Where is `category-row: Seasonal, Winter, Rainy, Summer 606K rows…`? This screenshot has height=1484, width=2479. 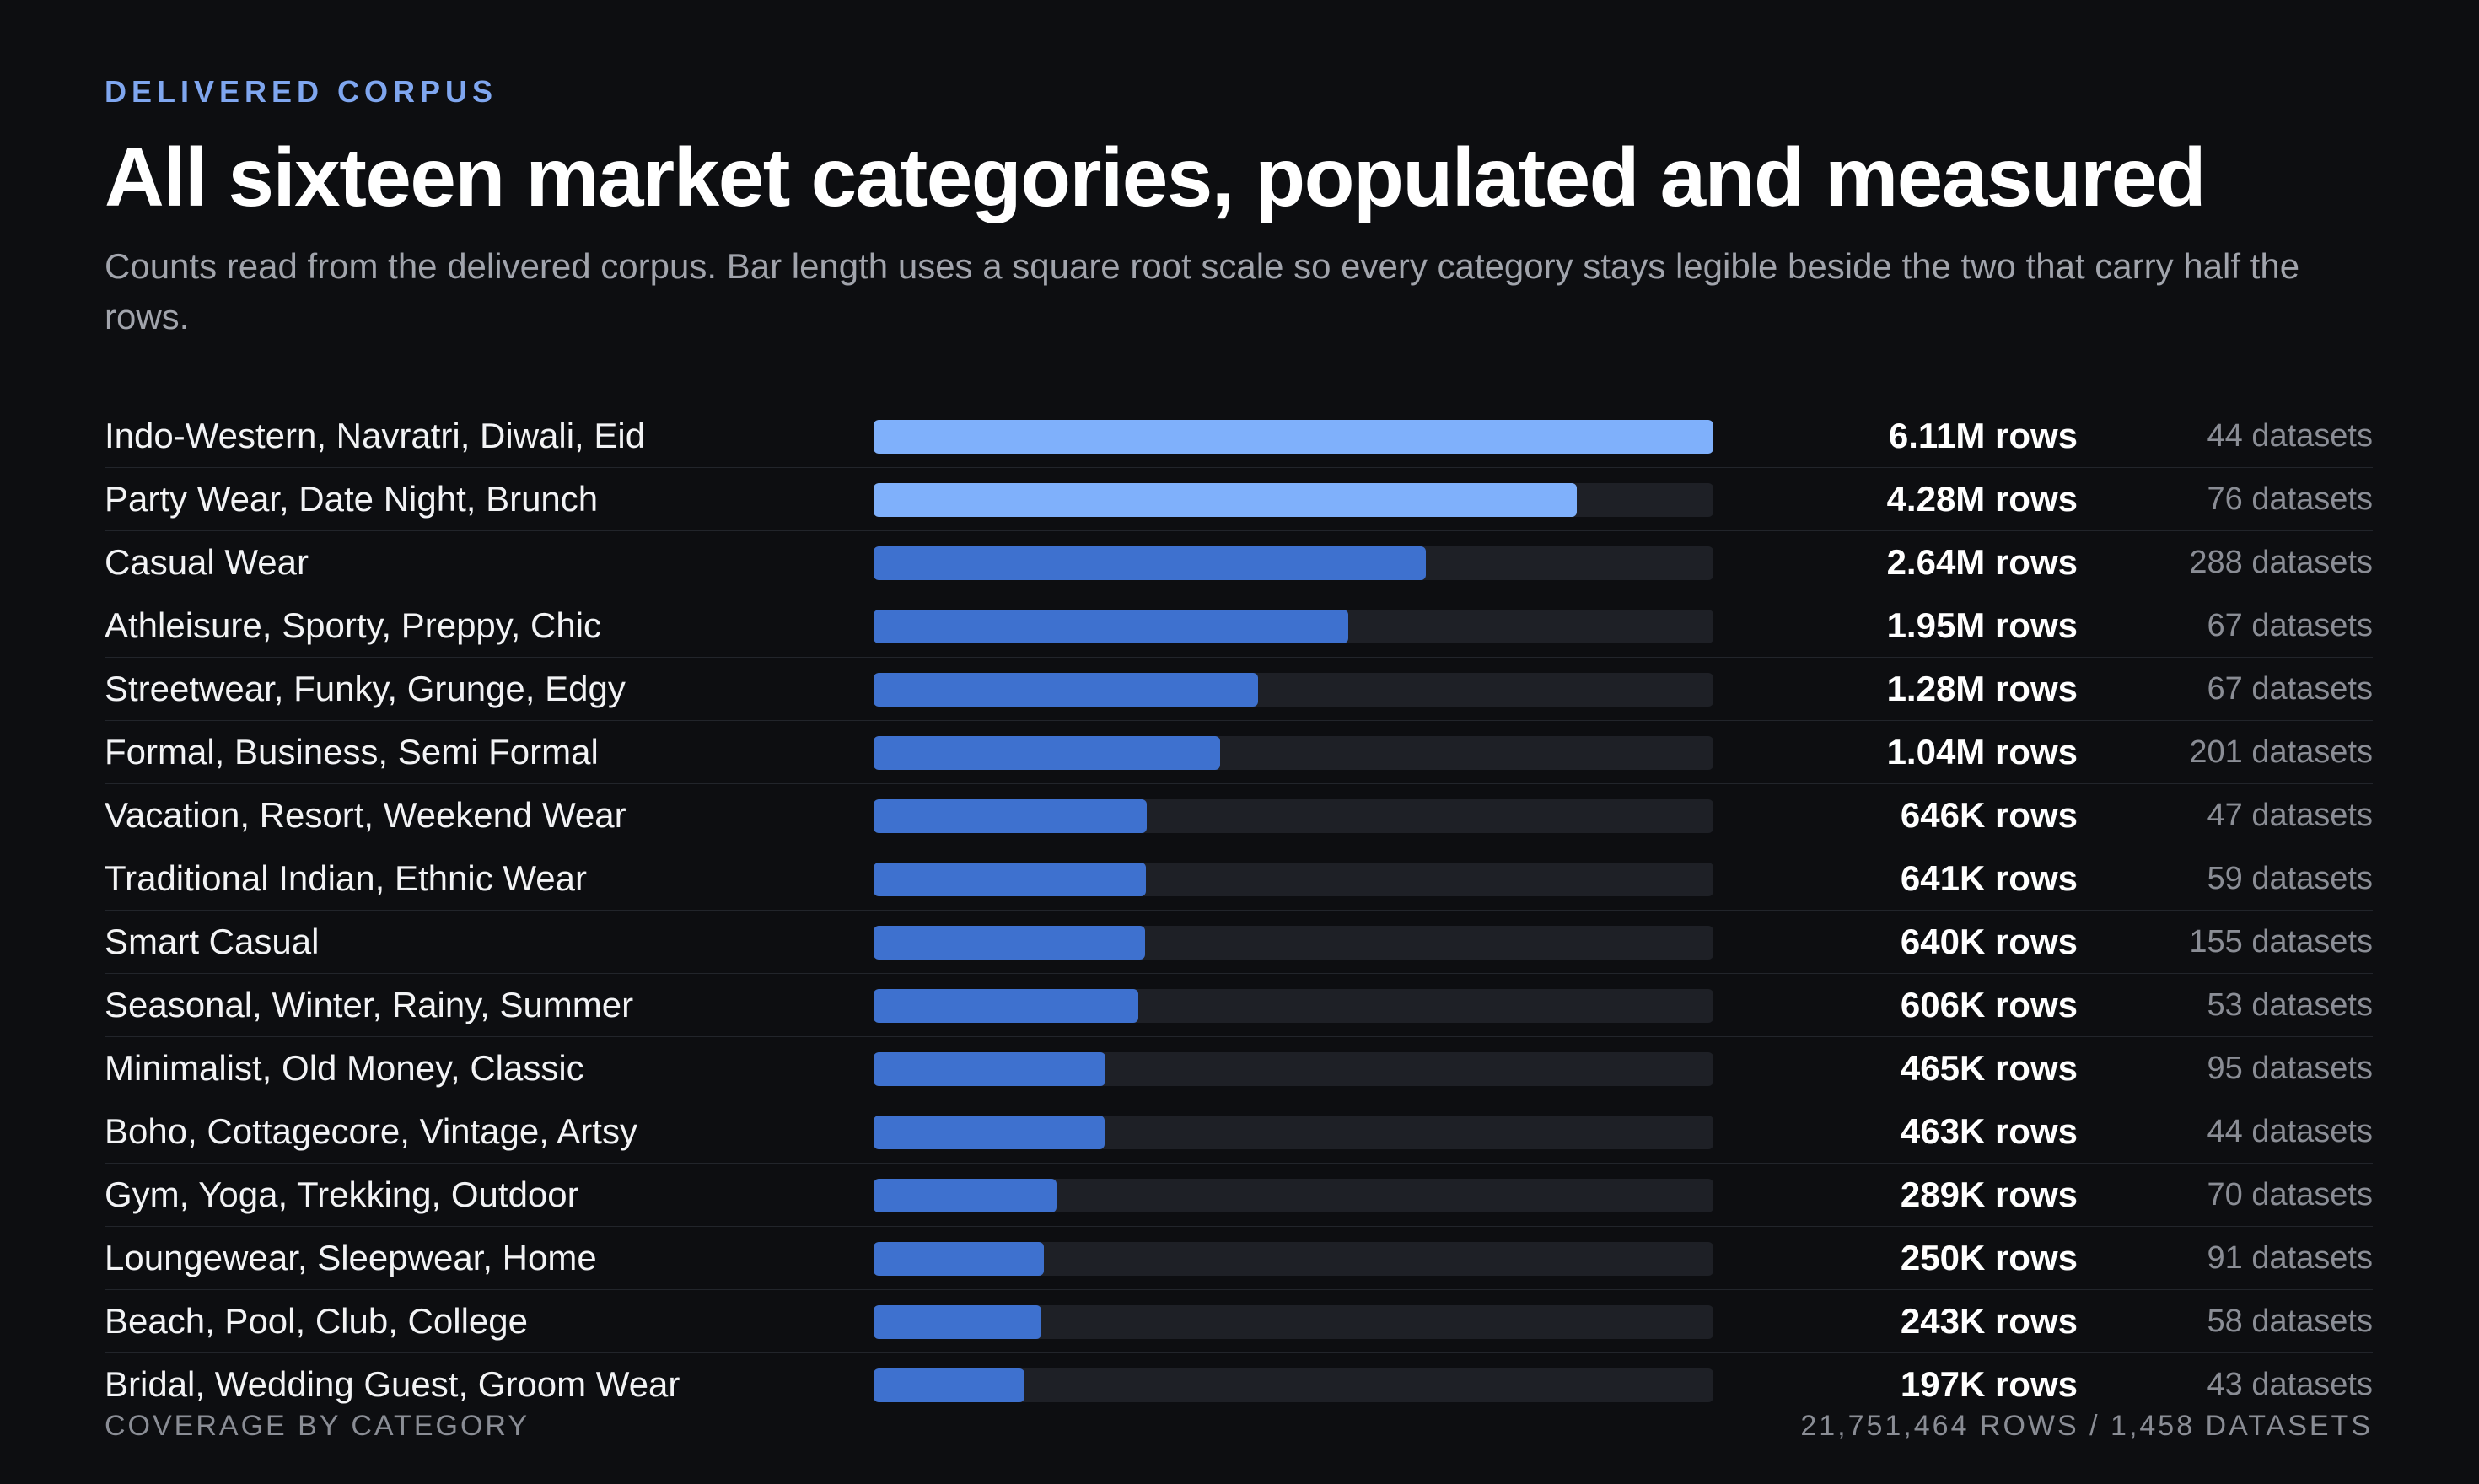
category-row: Seasonal, Winter, Rainy, Summer 606K rows… is located at coordinates (1239, 1005).